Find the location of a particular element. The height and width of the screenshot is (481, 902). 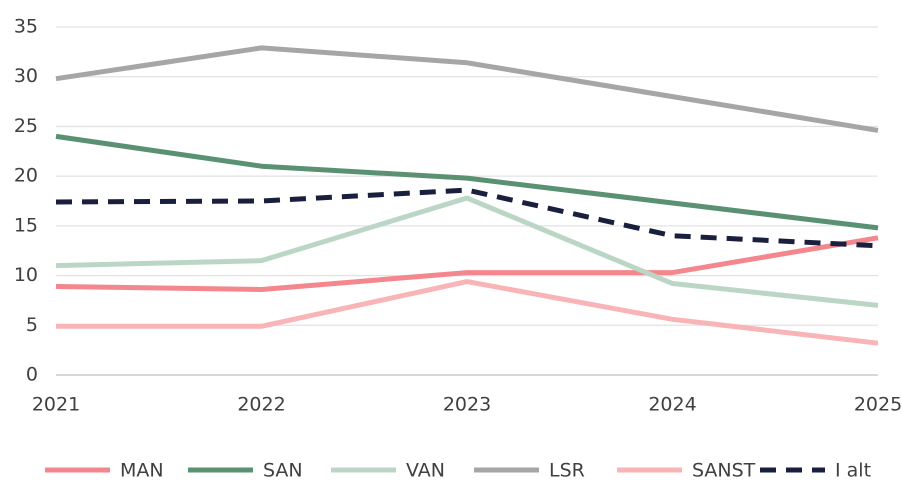

y-tick-label: 35 is located at coordinates (26, 27).